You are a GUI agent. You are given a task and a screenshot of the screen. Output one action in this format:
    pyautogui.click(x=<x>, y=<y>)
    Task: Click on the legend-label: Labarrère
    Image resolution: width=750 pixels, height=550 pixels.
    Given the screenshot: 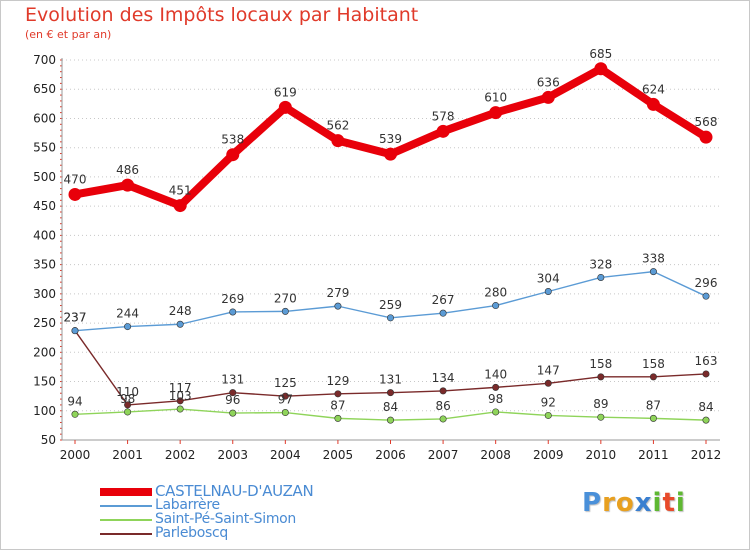 What is the action you would take?
    pyautogui.click(x=187, y=505)
    